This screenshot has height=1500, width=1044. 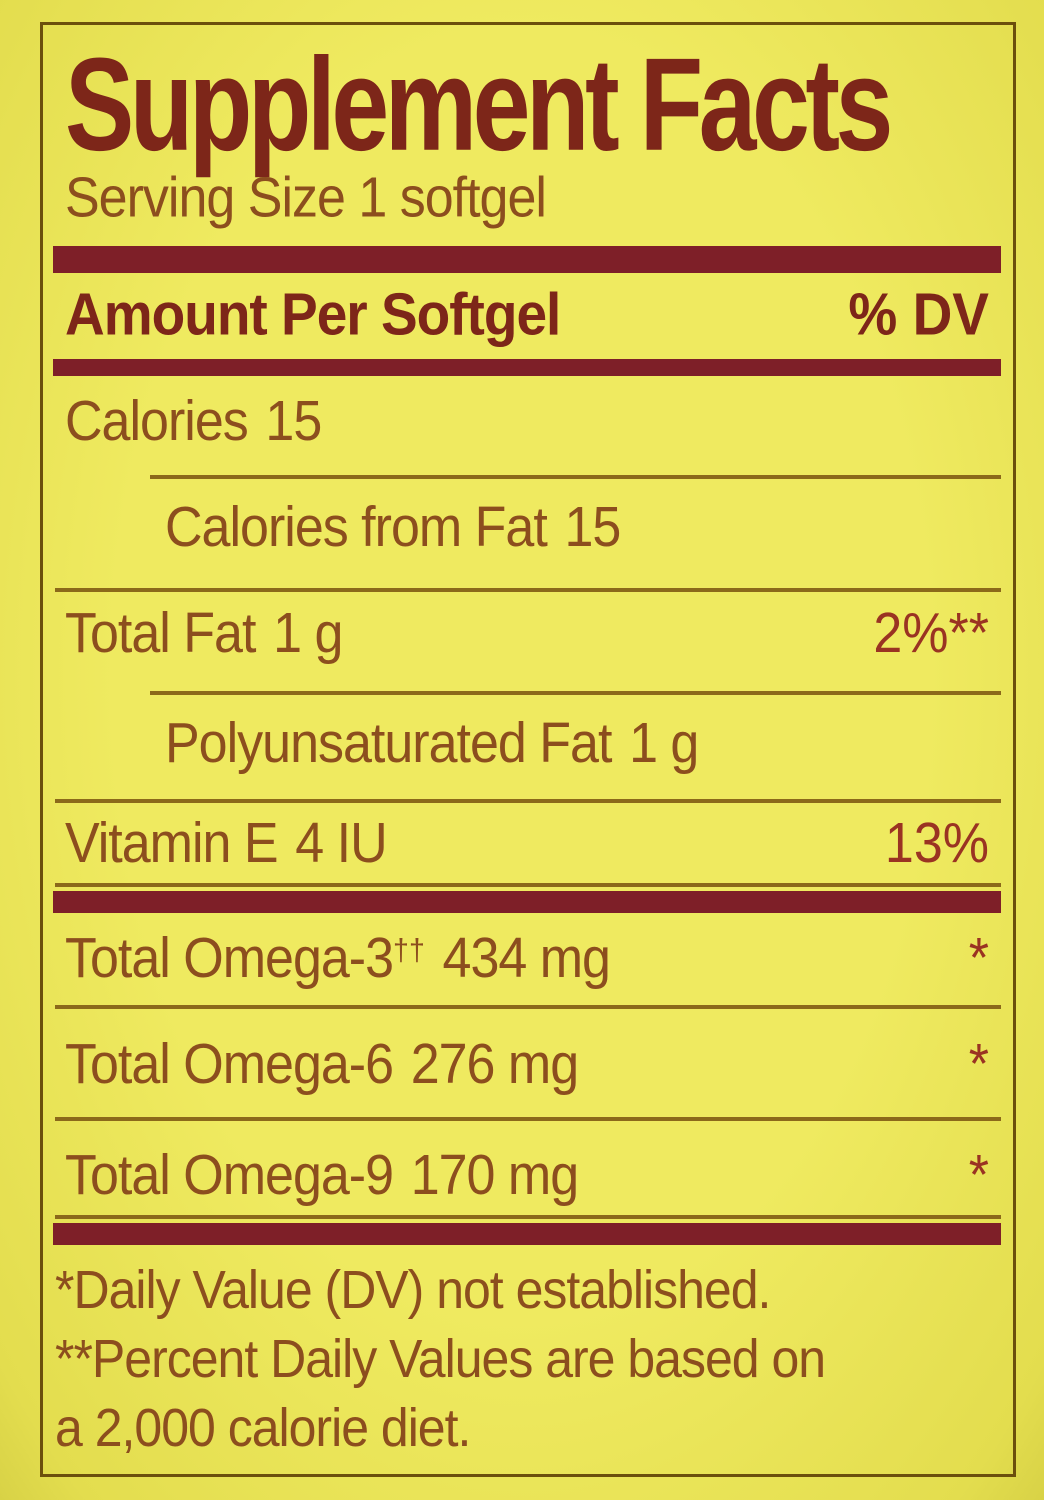 I want to click on panel-title: Supplement Facts, so click(x=533, y=105).